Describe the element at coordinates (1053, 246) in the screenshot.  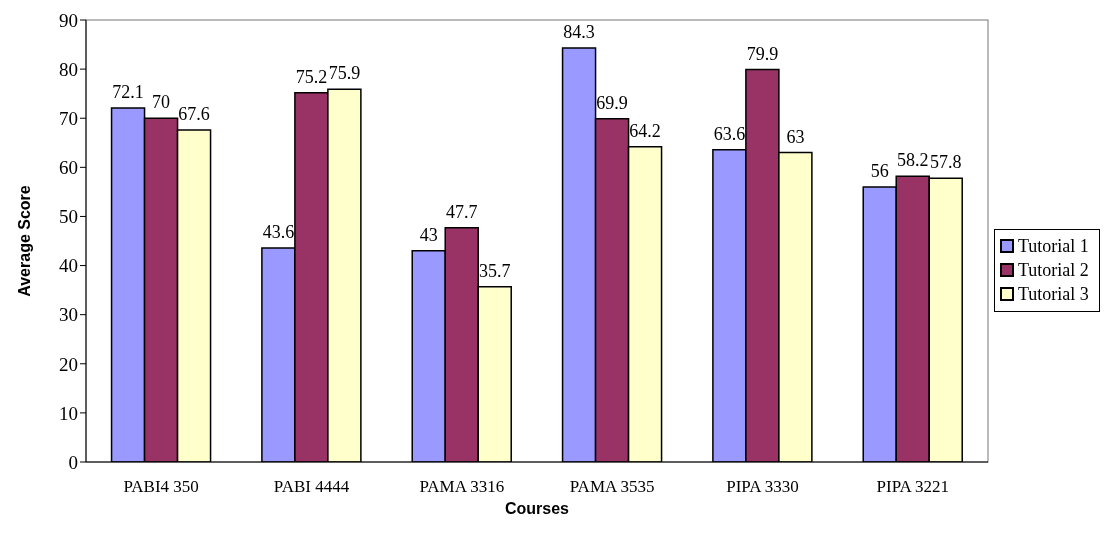
I see `legend-label: Tutorial 1` at that location.